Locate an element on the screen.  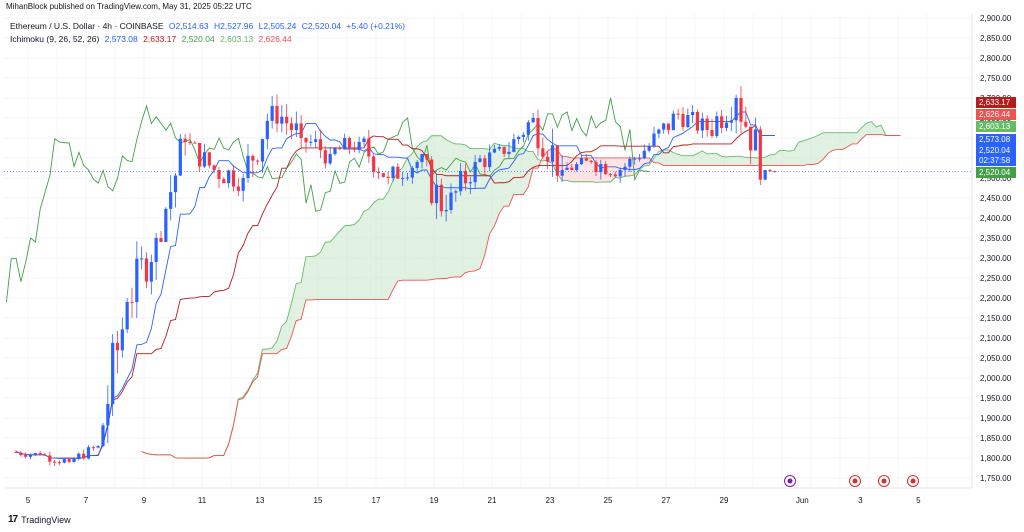
ichimoku-title: Ichimoku (9, 26, 52, 26) is located at coordinates (55, 39).